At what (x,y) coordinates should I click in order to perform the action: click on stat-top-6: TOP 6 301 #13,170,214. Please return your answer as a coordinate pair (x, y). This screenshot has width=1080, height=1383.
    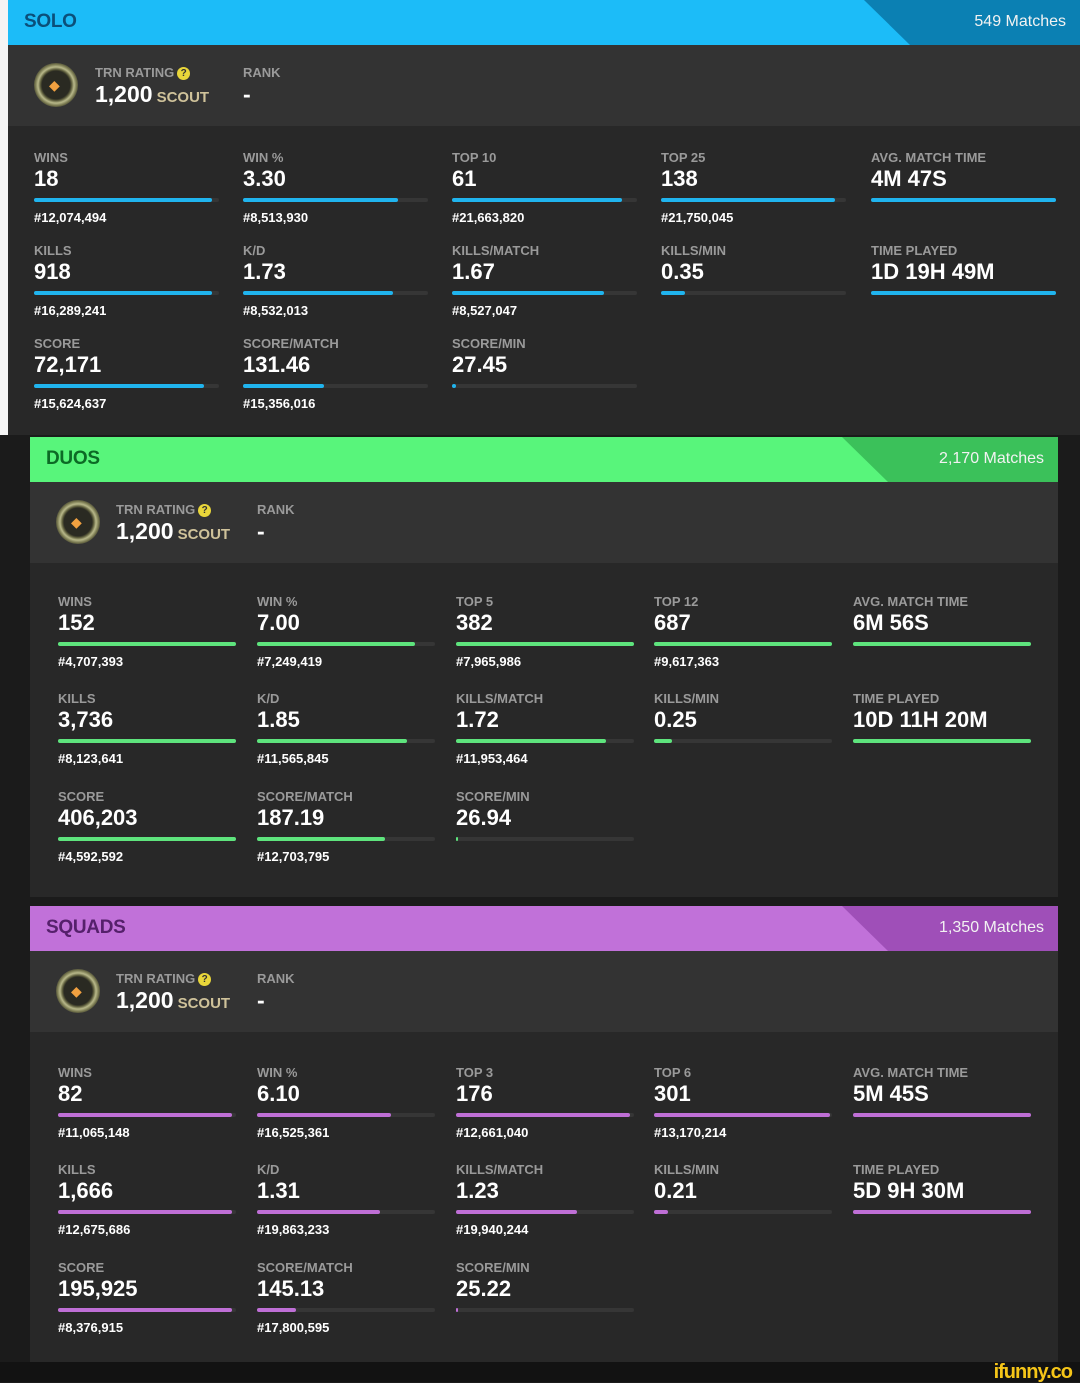
    Looking at the image, I should click on (743, 1102).